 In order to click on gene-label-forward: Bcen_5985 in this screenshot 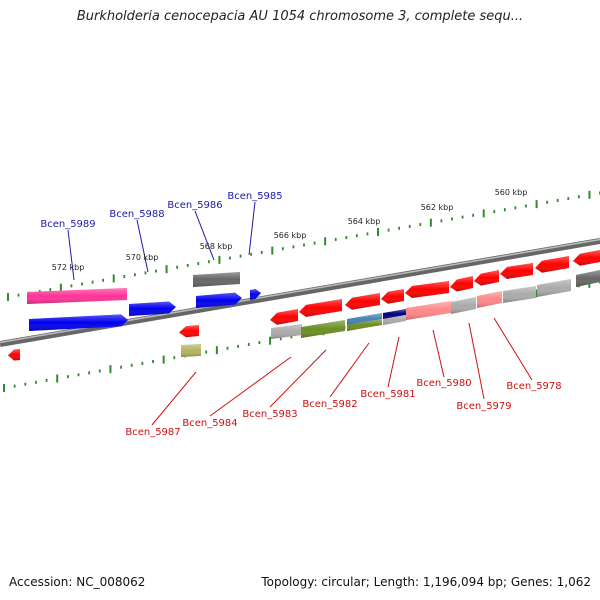, I will do `click(254, 196)`.